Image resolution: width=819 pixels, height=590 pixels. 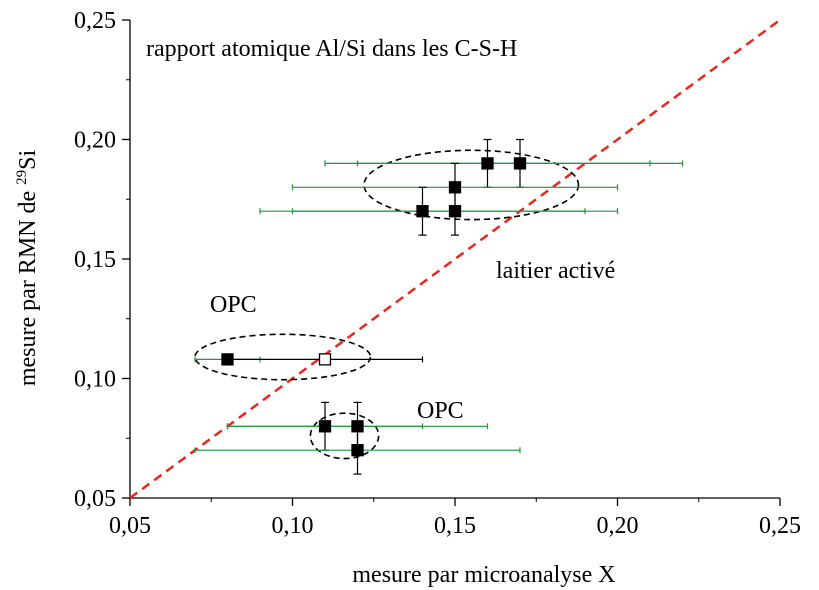 What do you see at coordinates (95, 260) in the screenshot?
I see `y-tick-label-2: 0,15` at bounding box center [95, 260].